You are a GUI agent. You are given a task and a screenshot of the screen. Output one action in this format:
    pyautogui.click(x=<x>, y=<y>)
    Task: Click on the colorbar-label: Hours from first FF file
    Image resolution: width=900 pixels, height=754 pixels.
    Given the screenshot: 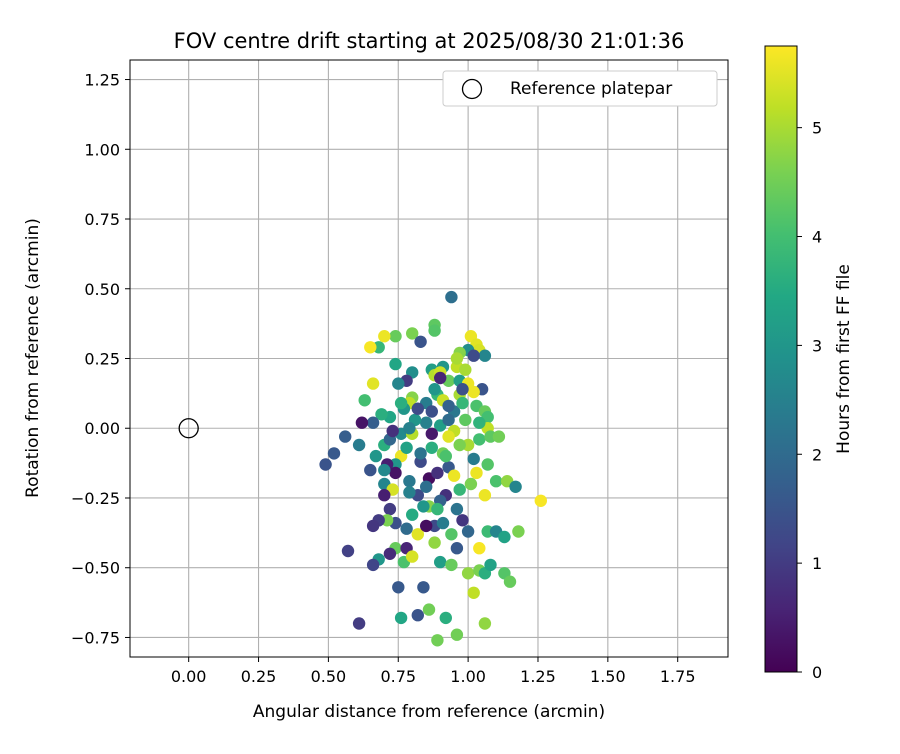 What is the action you would take?
    pyautogui.click(x=844, y=359)
    